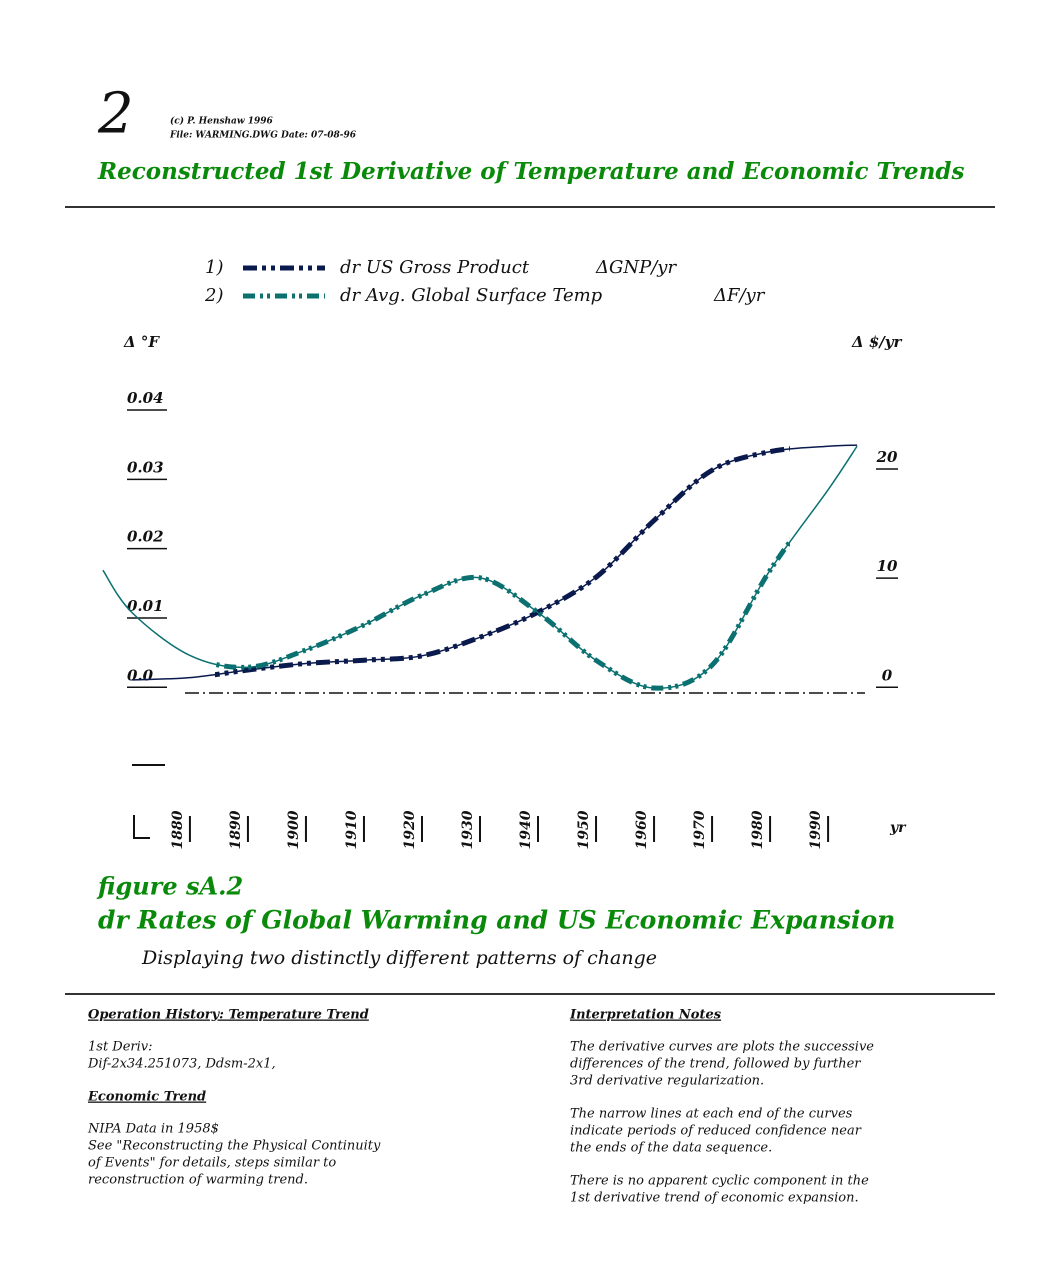  What do you see at coordinates (410, 829) in the screenshot?
I see `x-tick-label: 1920` at bounding box center [410, 829].